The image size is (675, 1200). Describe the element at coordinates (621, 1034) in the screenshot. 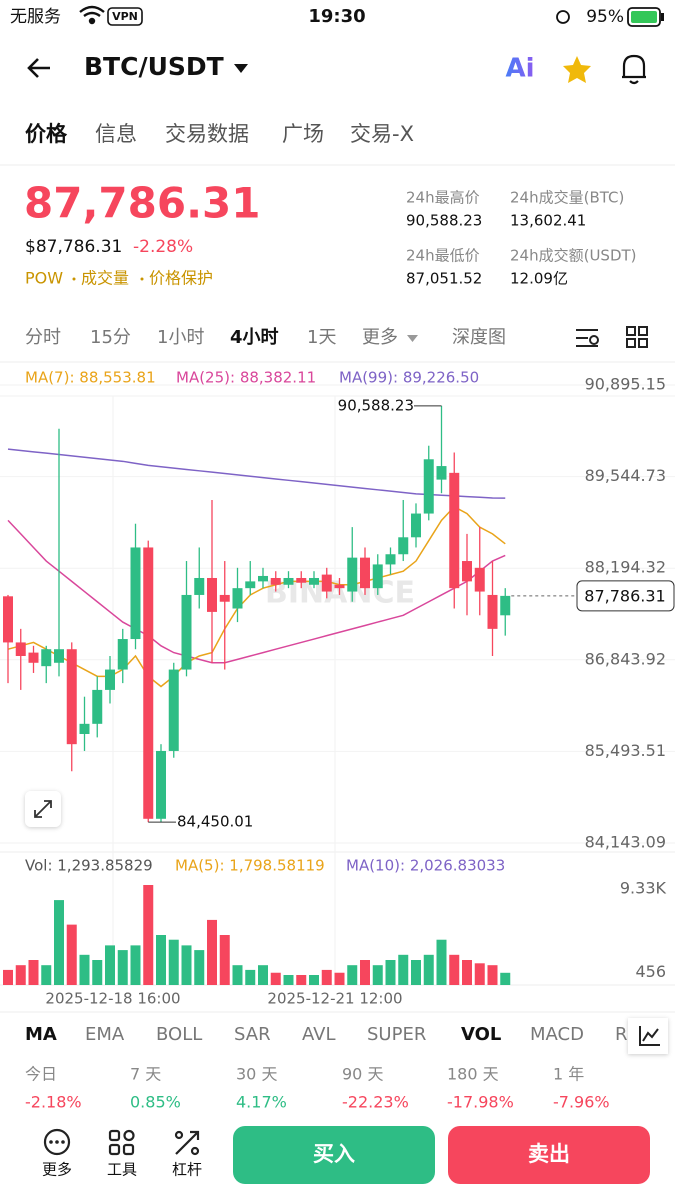

I see `indicator-tab: R` at that location.